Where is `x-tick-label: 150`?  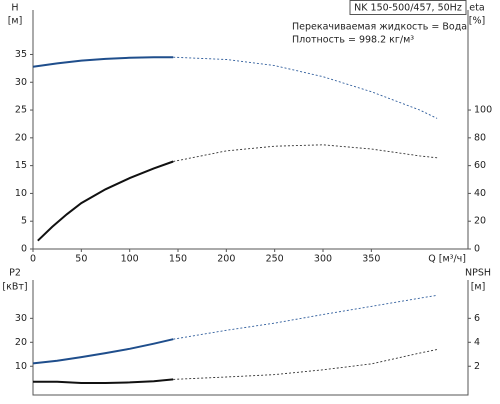
x-tick-label: 150 is located at coordinates (178, 259).